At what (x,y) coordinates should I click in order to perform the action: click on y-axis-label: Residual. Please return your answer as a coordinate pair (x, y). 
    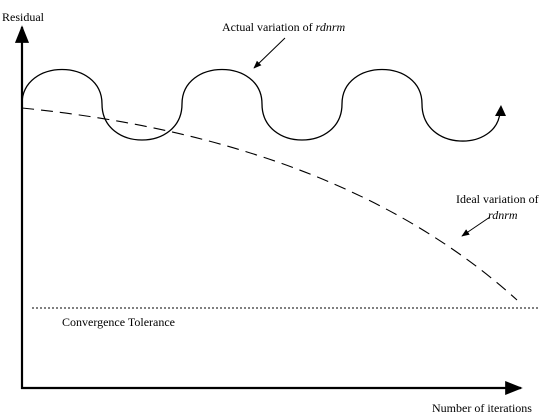
    Looking at the image, I should click on (23, 17).